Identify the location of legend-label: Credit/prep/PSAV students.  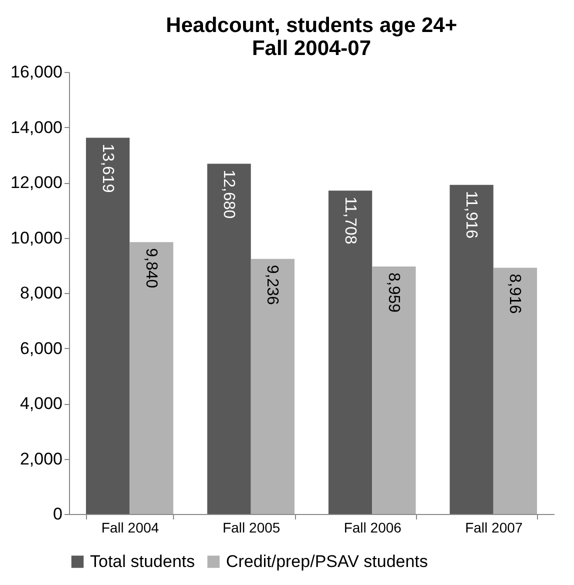
(327, 561).